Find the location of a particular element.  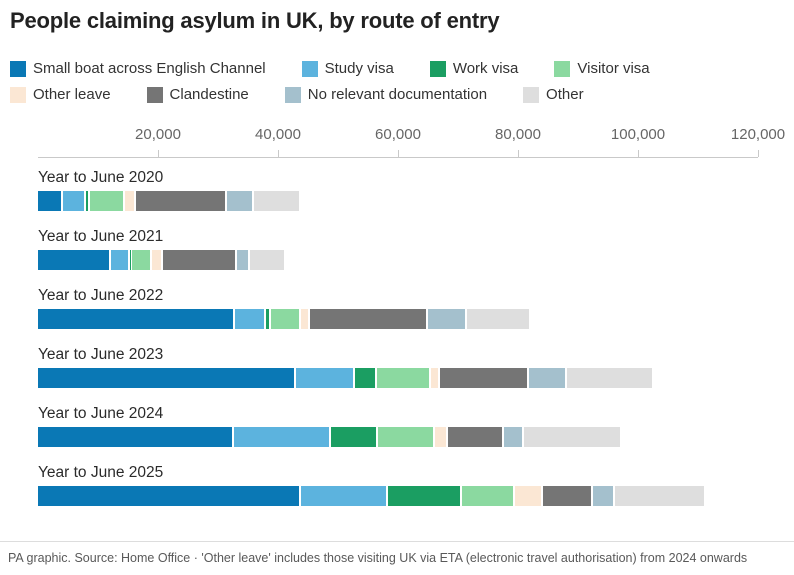

axis-tick-label: 60,000 is located at coordinates (398, 134).